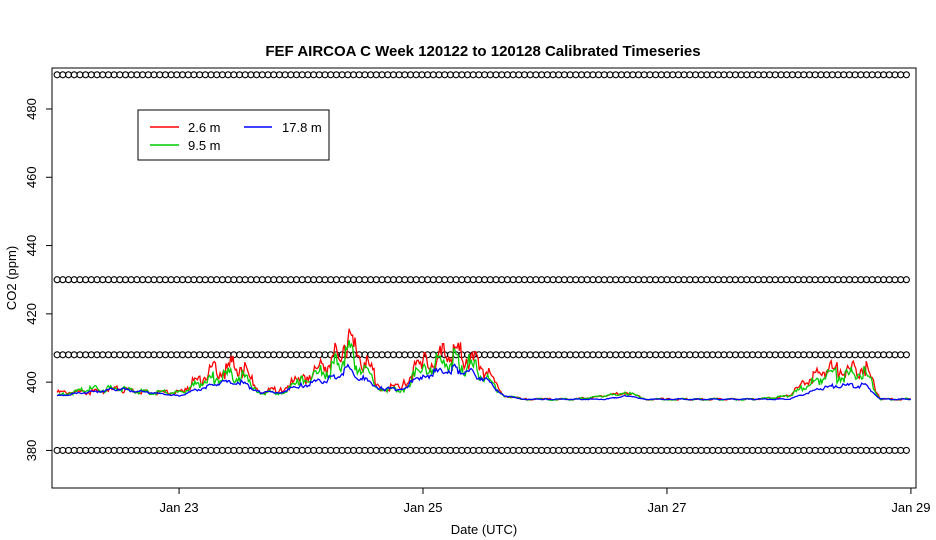  What do you see at coordinates (666, 507) in the screenshot?
I see `x-tick-label: Jan 27` at bounding box center [666, 507].